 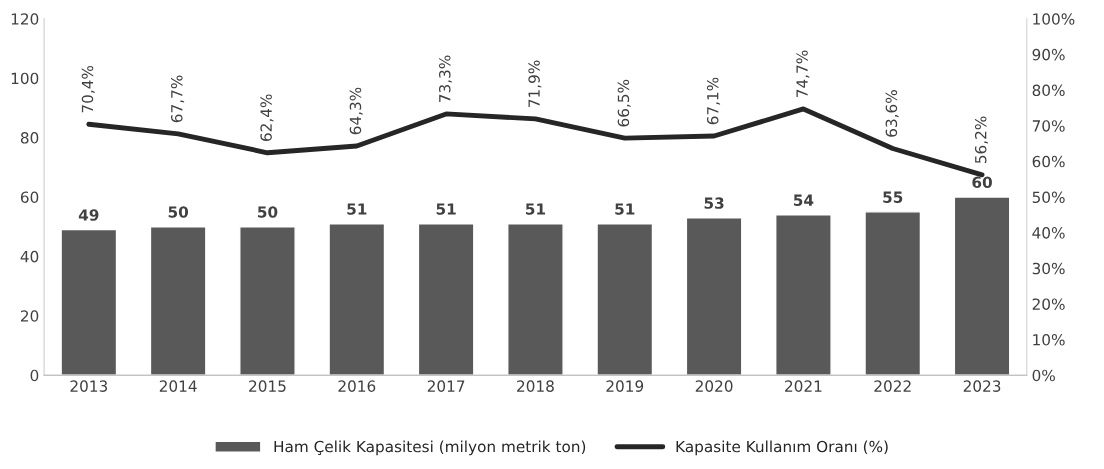 What do you see at coordinates (357, 386) in the screenshot?
I see `x-tick-label: 2016` at bounding box center [357, 386].